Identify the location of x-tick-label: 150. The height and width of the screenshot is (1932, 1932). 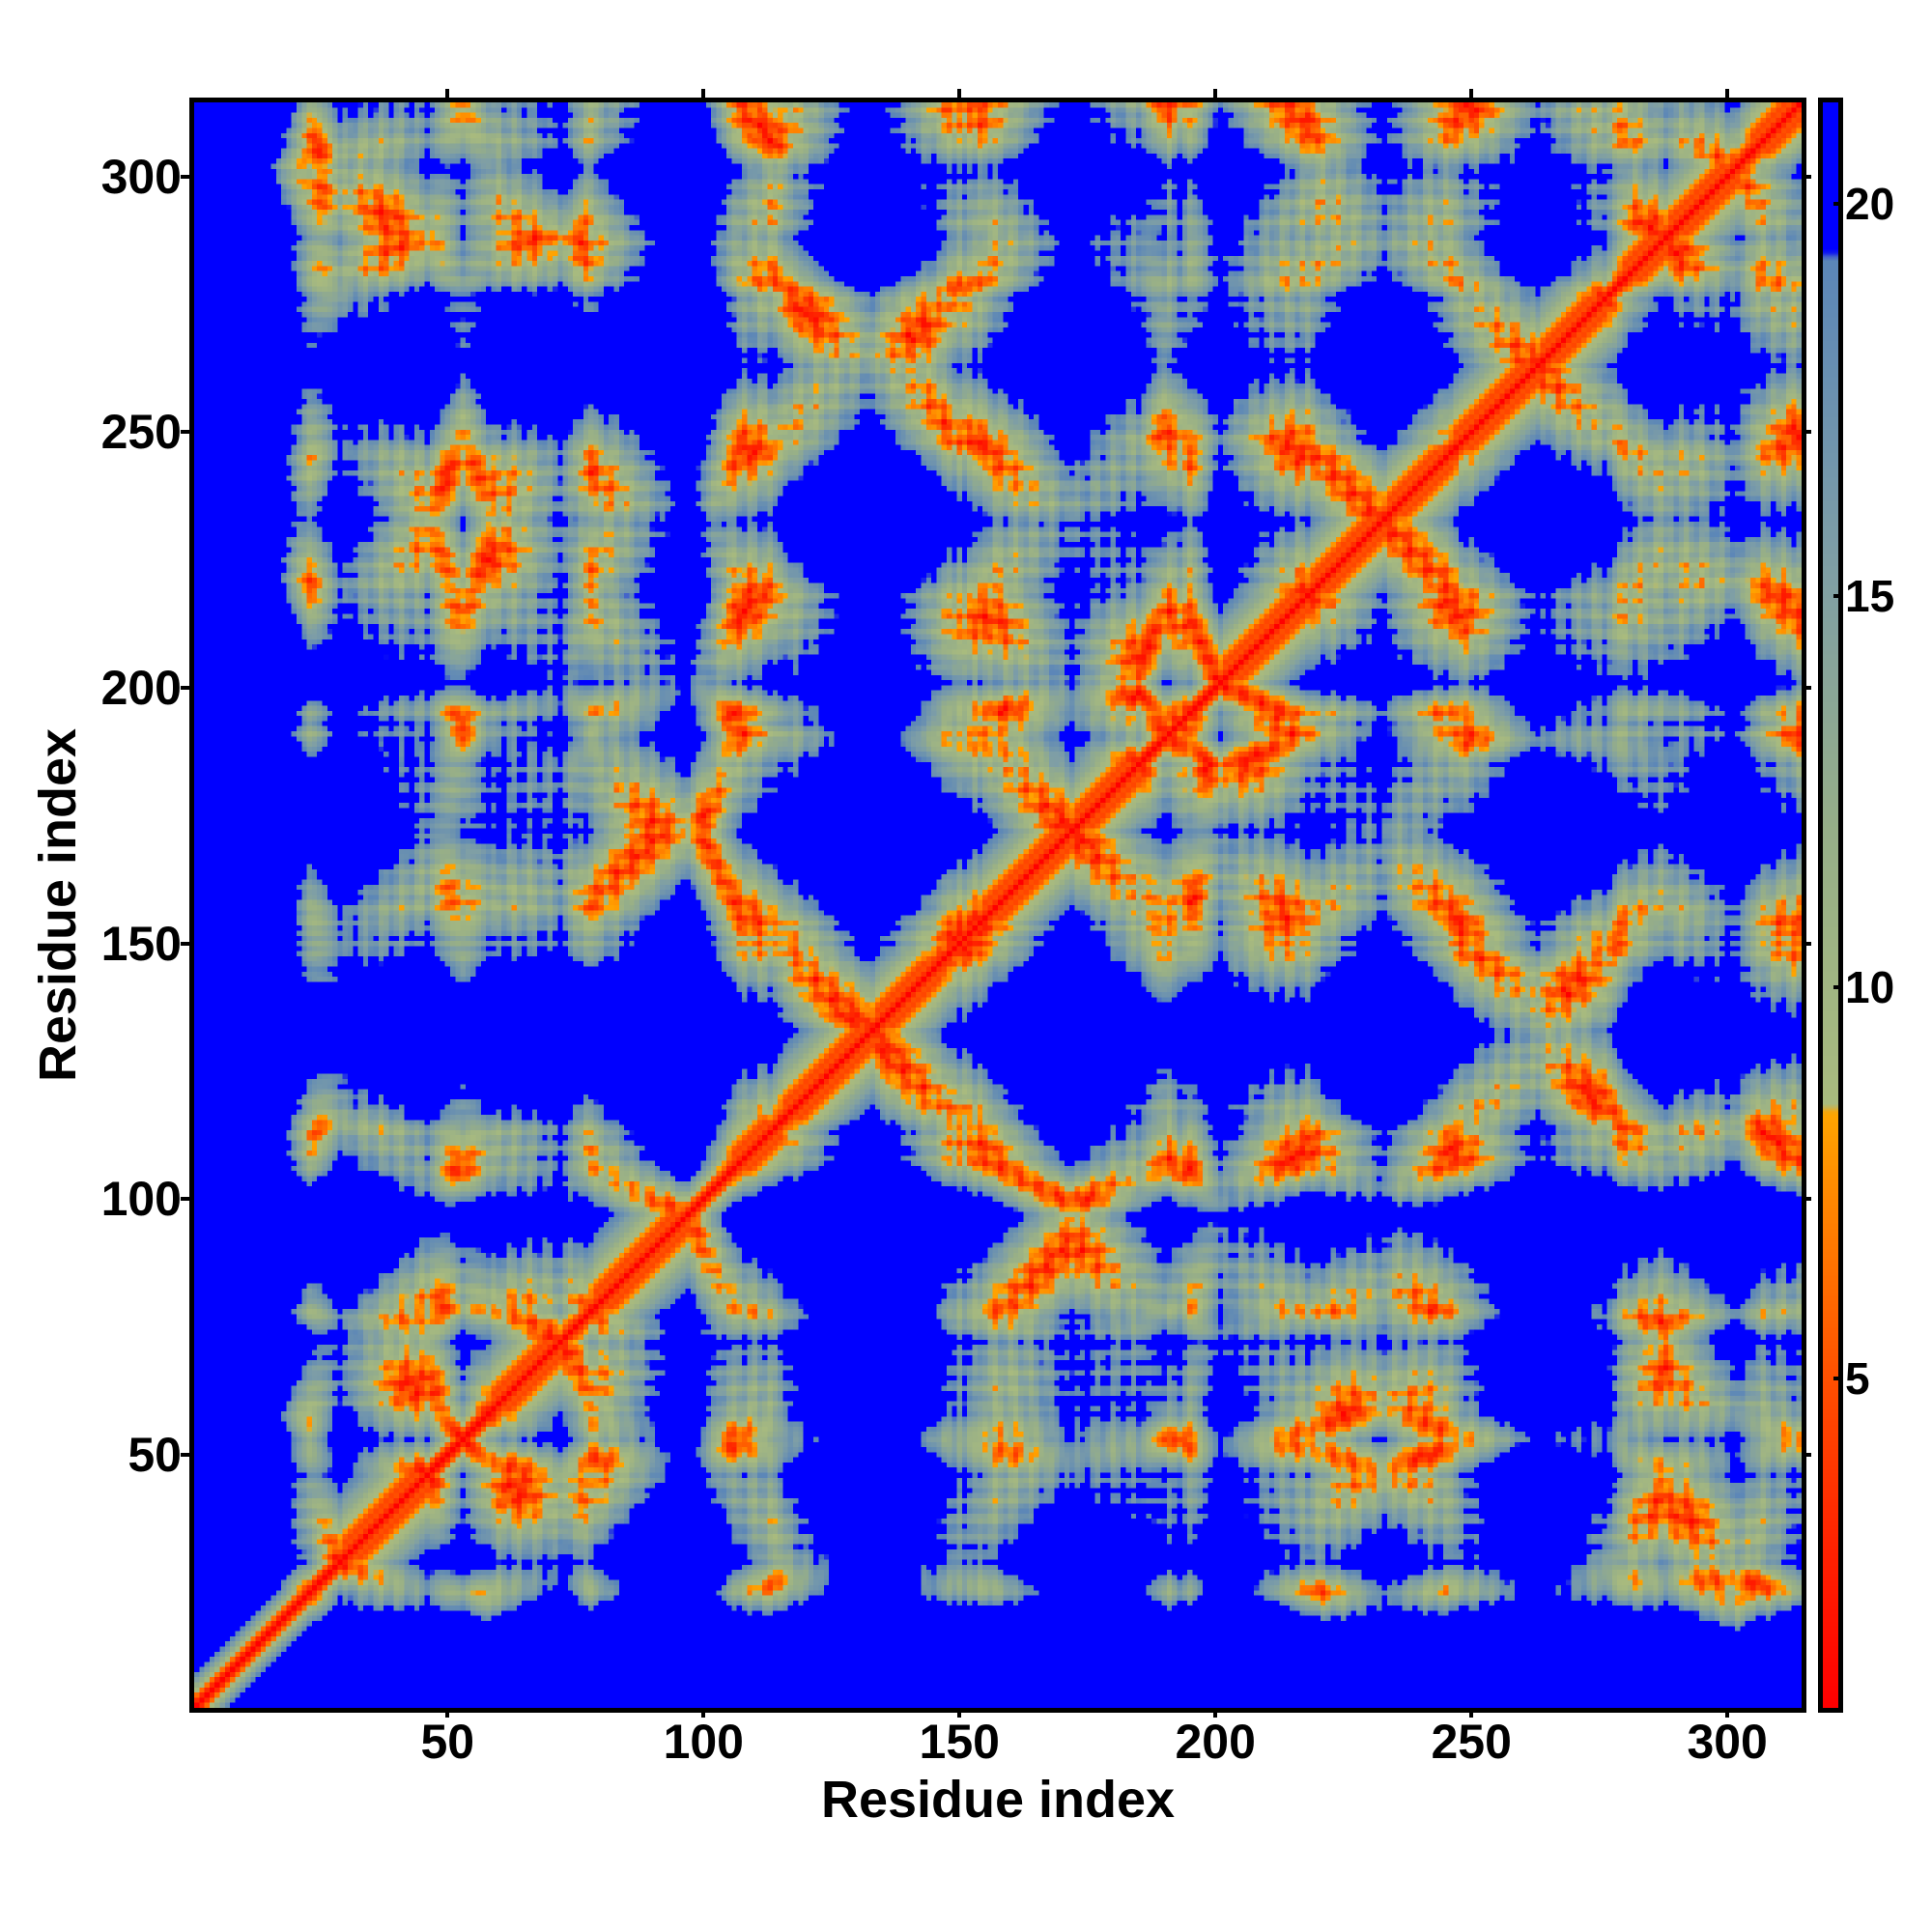
(959, 1742).